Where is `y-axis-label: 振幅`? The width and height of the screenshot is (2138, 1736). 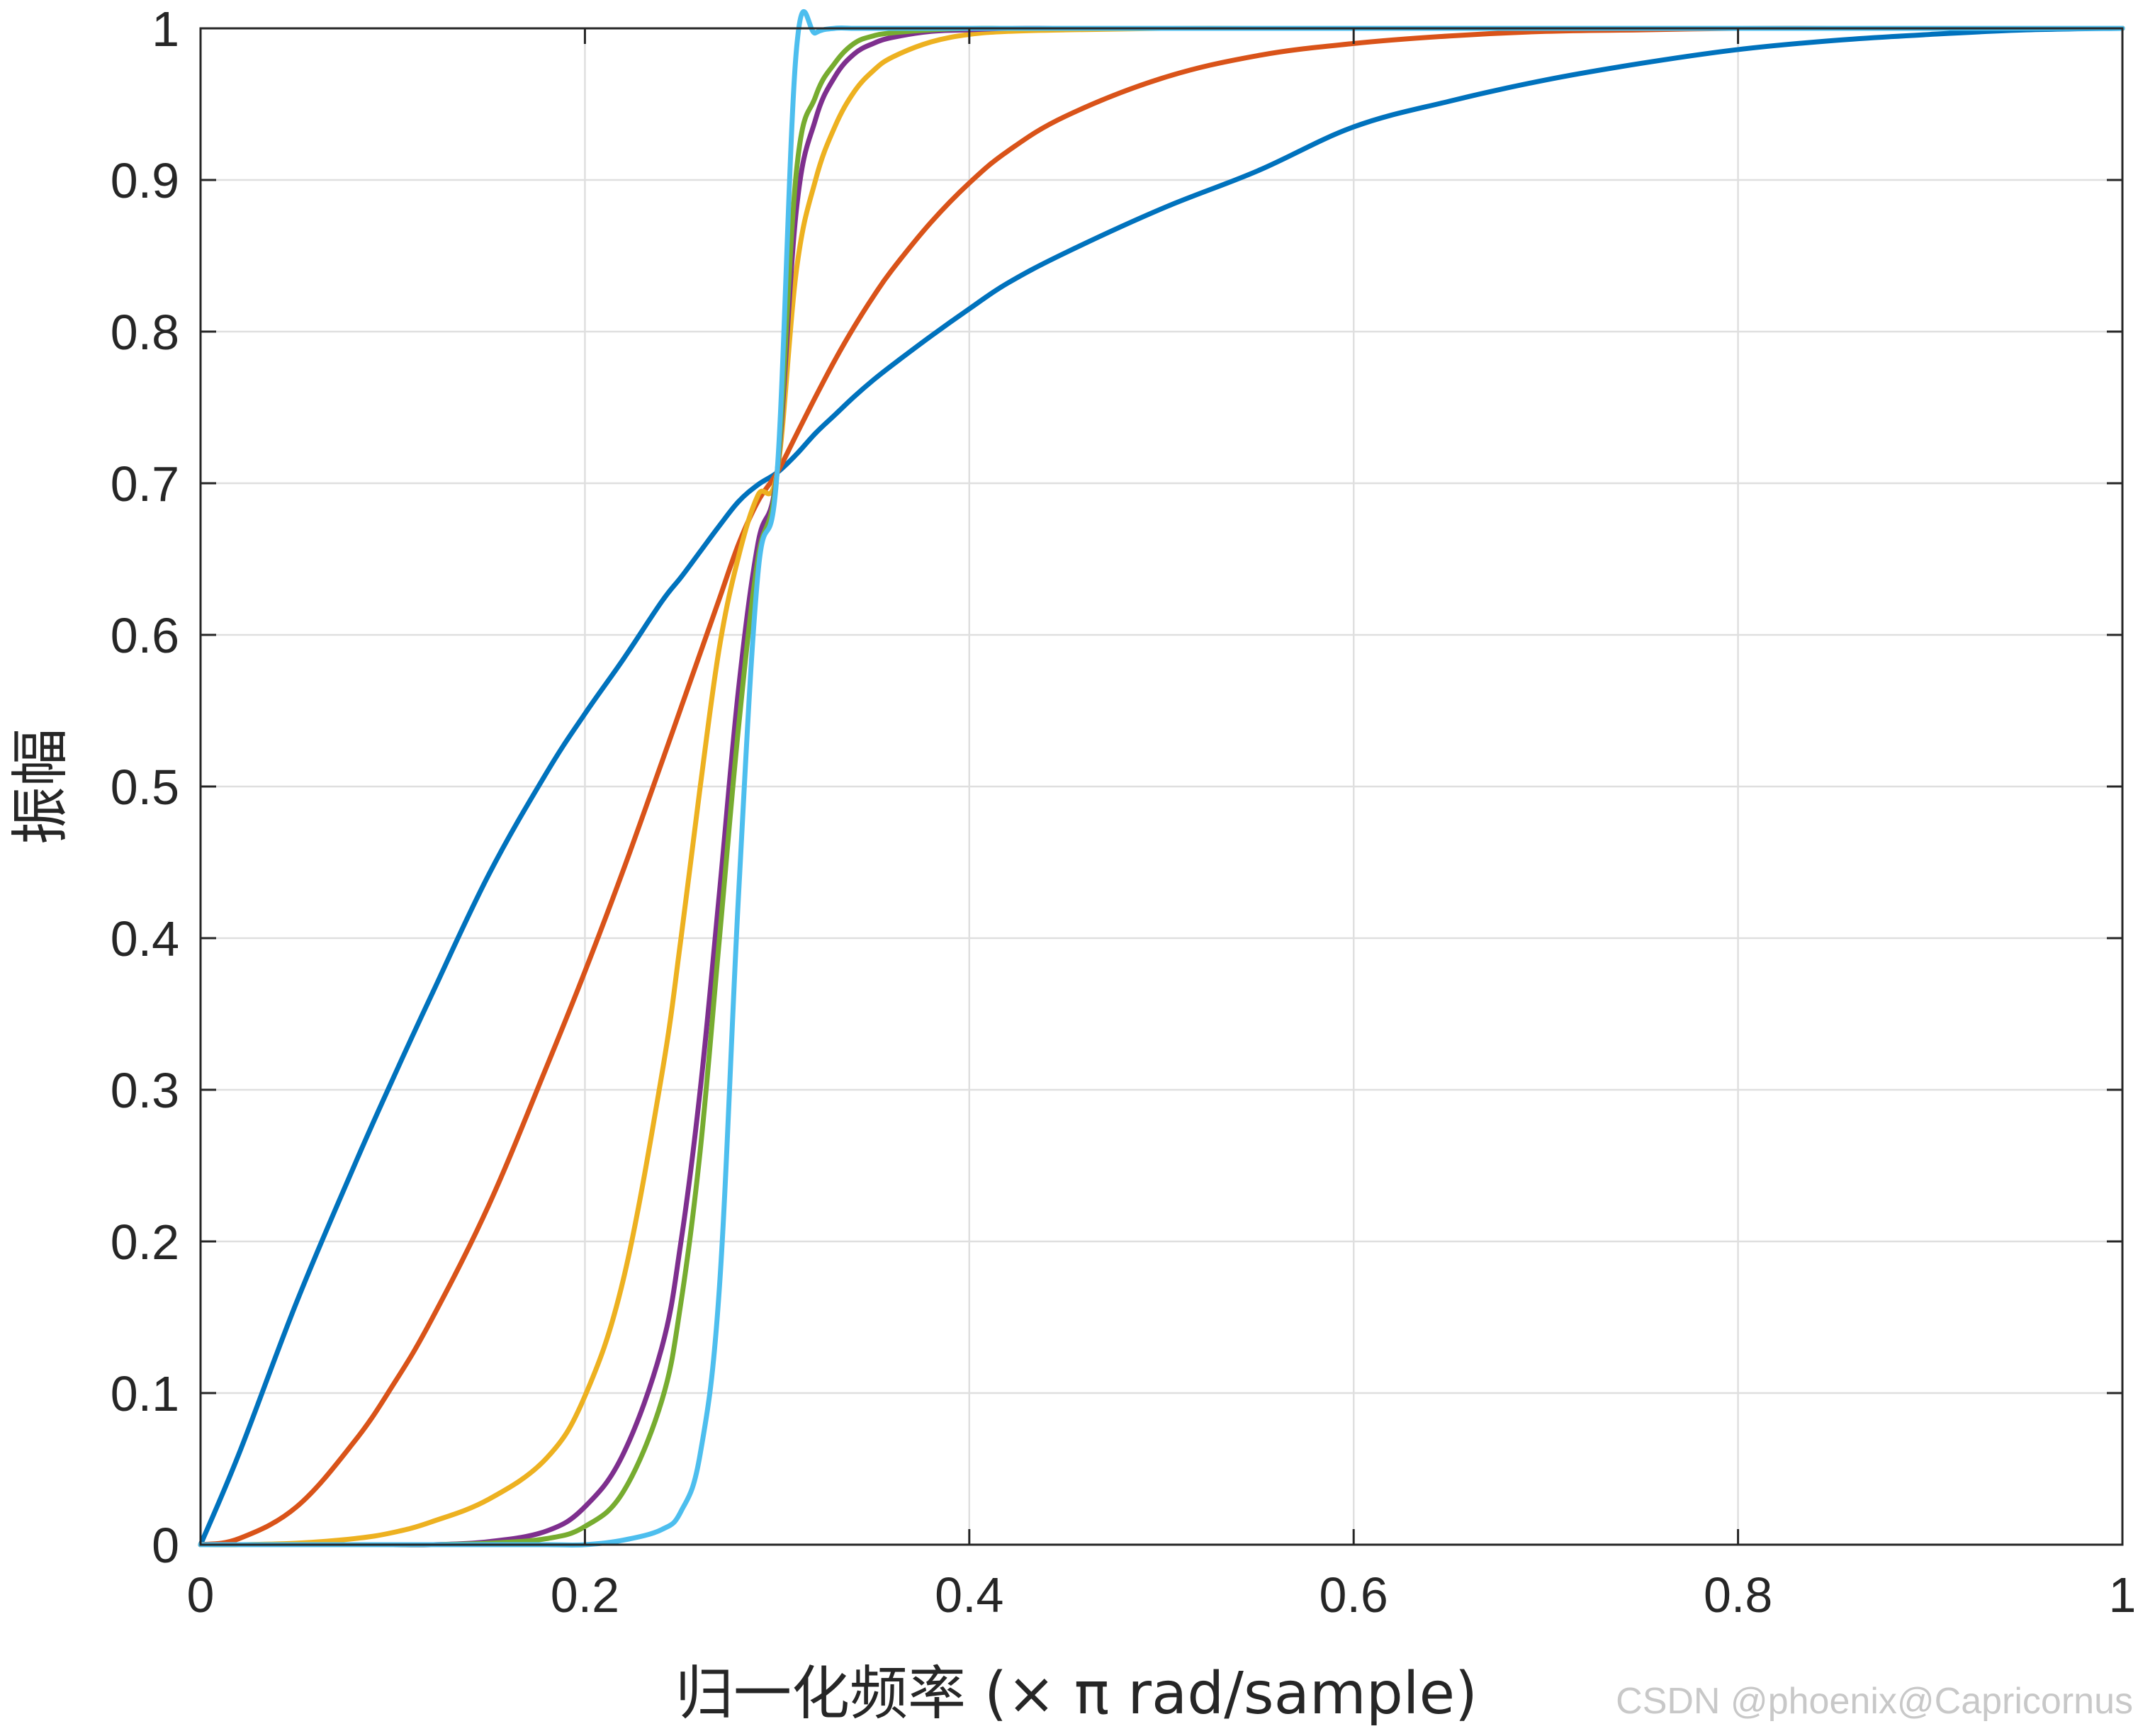
y-axis-label: 振幅 is located at coordinates (40, 786).